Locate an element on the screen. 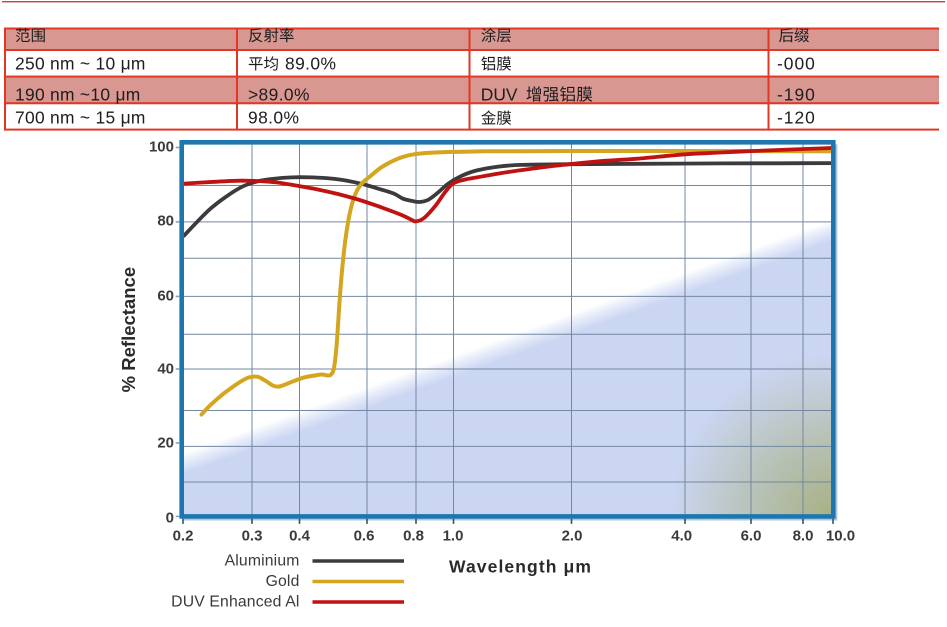 The width and height of the screenshot is (947, 627). svg-text: 190 nm ~10 μm is located at coordinates (78, 94).